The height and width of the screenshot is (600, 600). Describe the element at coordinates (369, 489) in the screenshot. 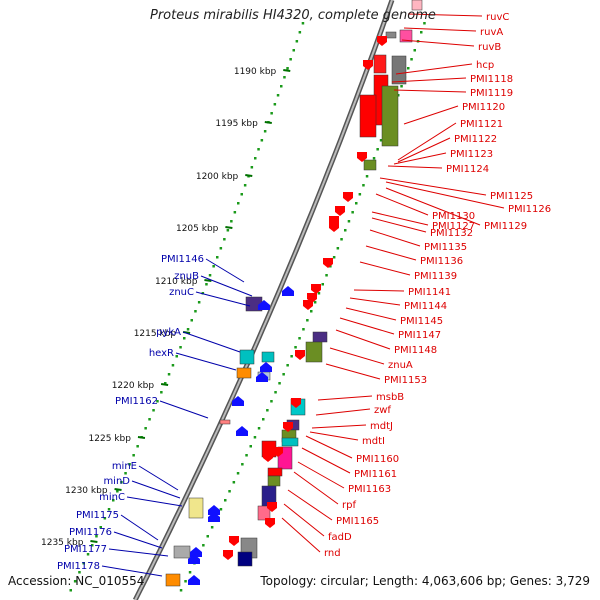

I see `reverse-gene-label: PMI1163` at that location.